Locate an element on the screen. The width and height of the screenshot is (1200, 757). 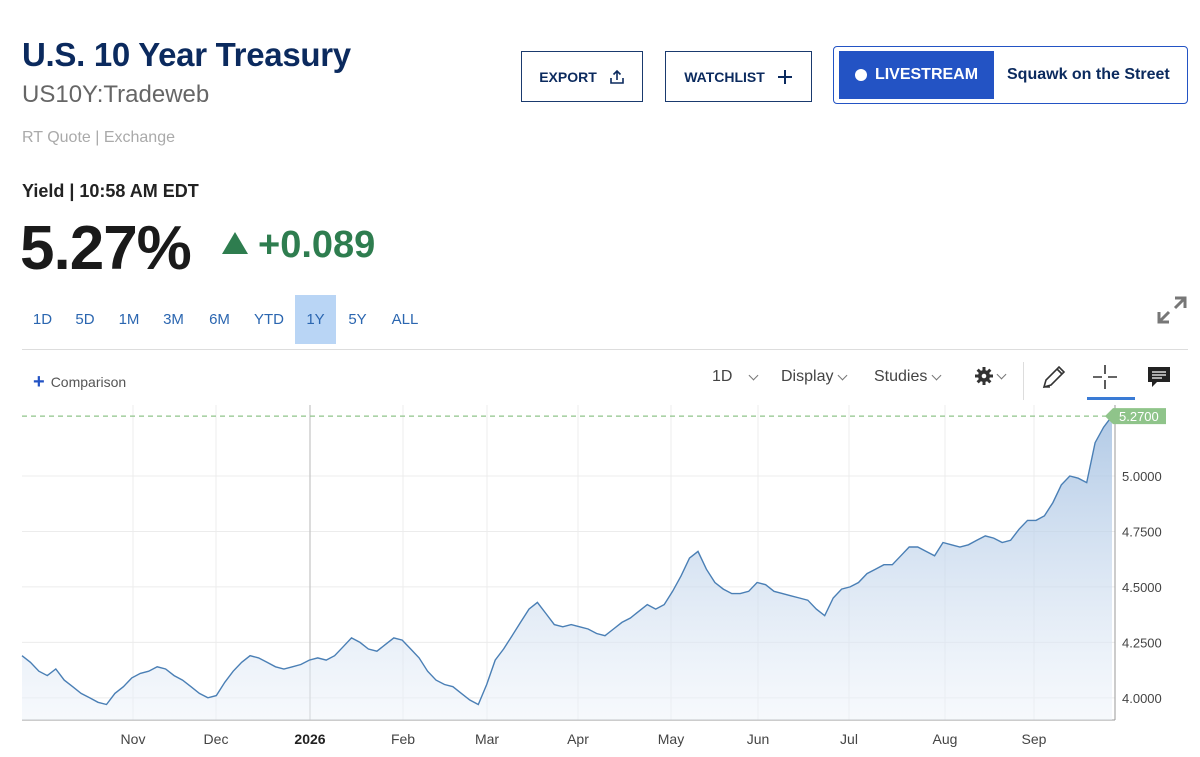
price-change: +0.089 is located at coordinates (317, 245).